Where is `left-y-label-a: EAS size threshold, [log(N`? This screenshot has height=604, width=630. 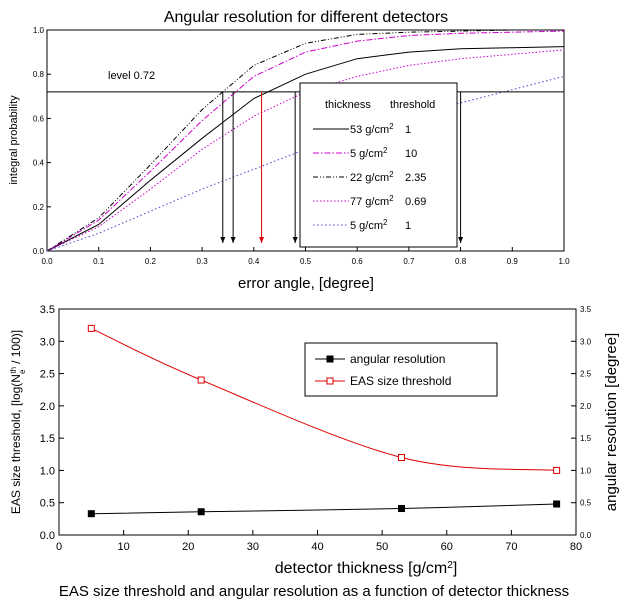 left-y-label-a: EAS size threshold, [log(N is located at coordinates (16, 444).